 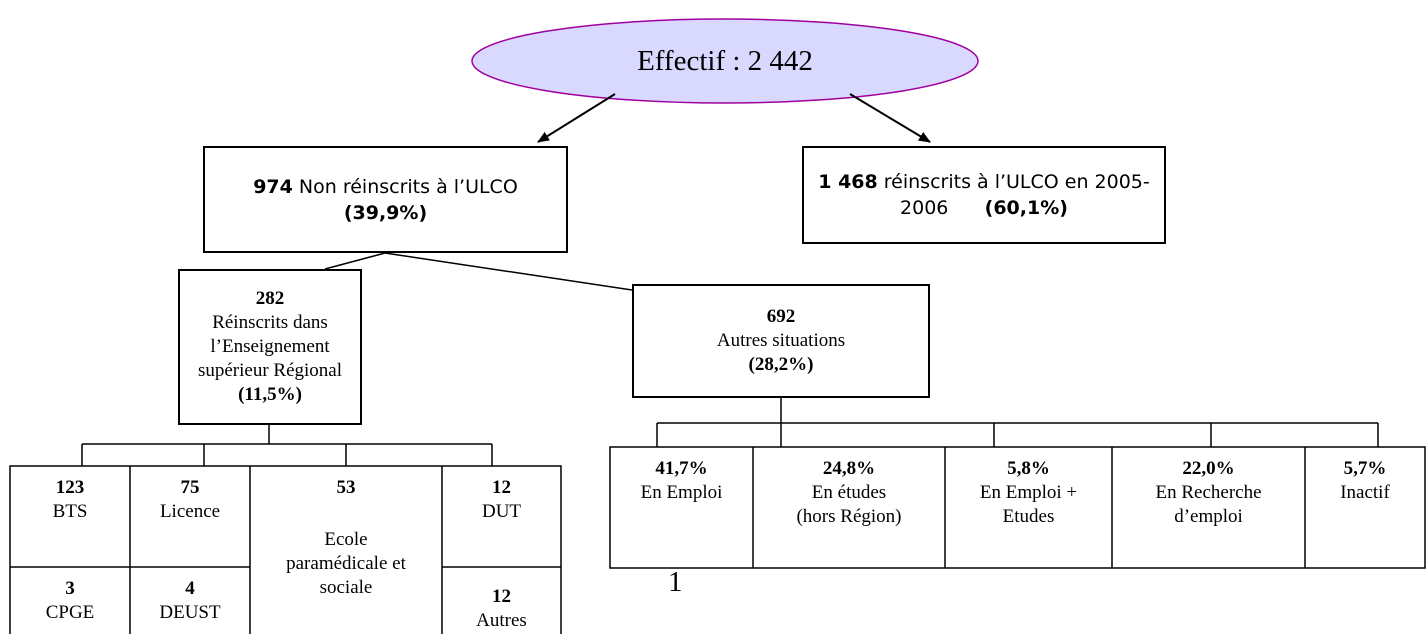 What do you see at coordinates (1017, 422) in the screenshot?
I see `bracket-situations` at bounding box center [1017, 422].